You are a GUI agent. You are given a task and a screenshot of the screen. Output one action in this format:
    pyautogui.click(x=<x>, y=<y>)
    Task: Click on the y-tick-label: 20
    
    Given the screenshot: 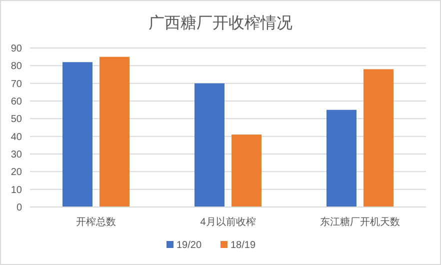 What is the action you would take?
    pyautogui.click(x=16, y=172)
    